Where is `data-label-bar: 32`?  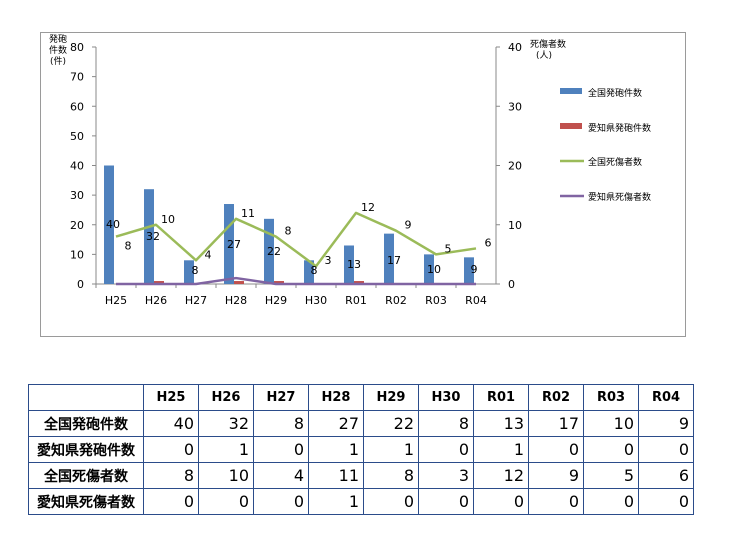 data-label-bar: 32 is located at coordinates (153, 236).